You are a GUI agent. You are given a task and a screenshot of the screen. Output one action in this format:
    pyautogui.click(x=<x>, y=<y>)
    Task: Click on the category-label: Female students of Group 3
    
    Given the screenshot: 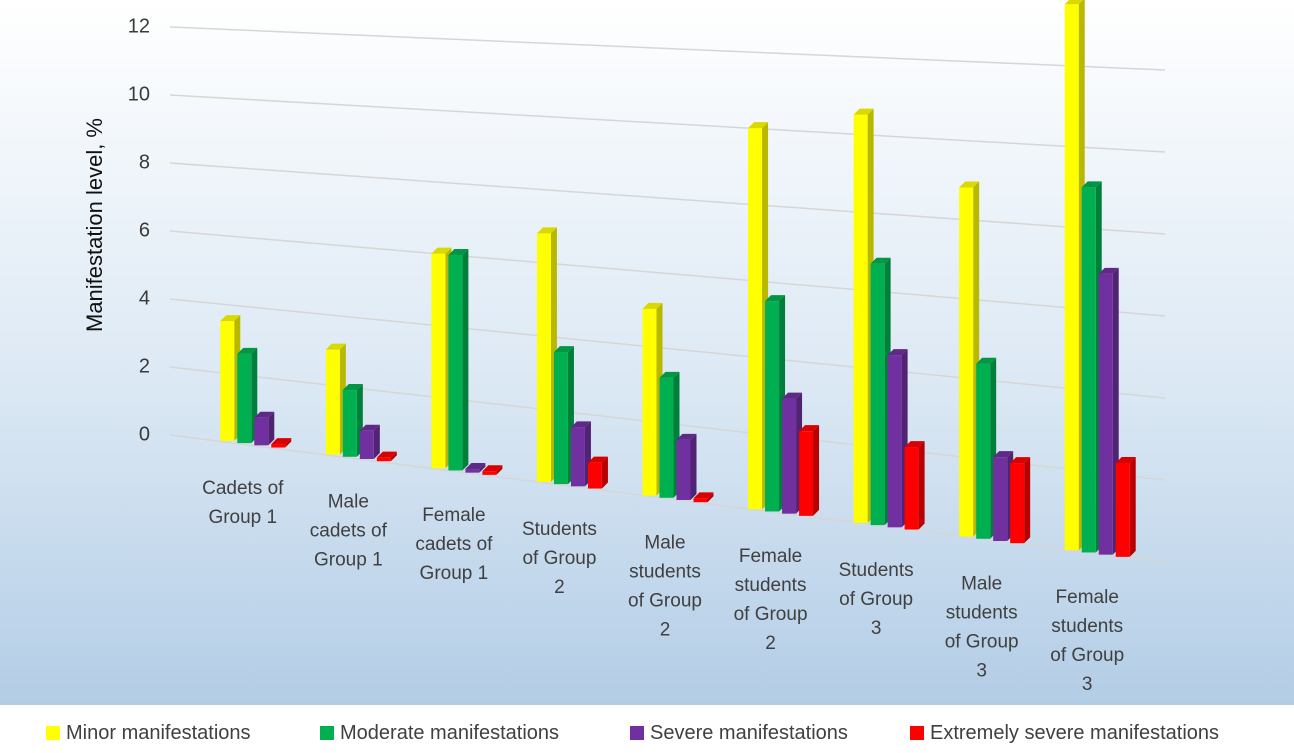 What is the action you would take?
    pyautogui.click(x=1087, y=641)
    